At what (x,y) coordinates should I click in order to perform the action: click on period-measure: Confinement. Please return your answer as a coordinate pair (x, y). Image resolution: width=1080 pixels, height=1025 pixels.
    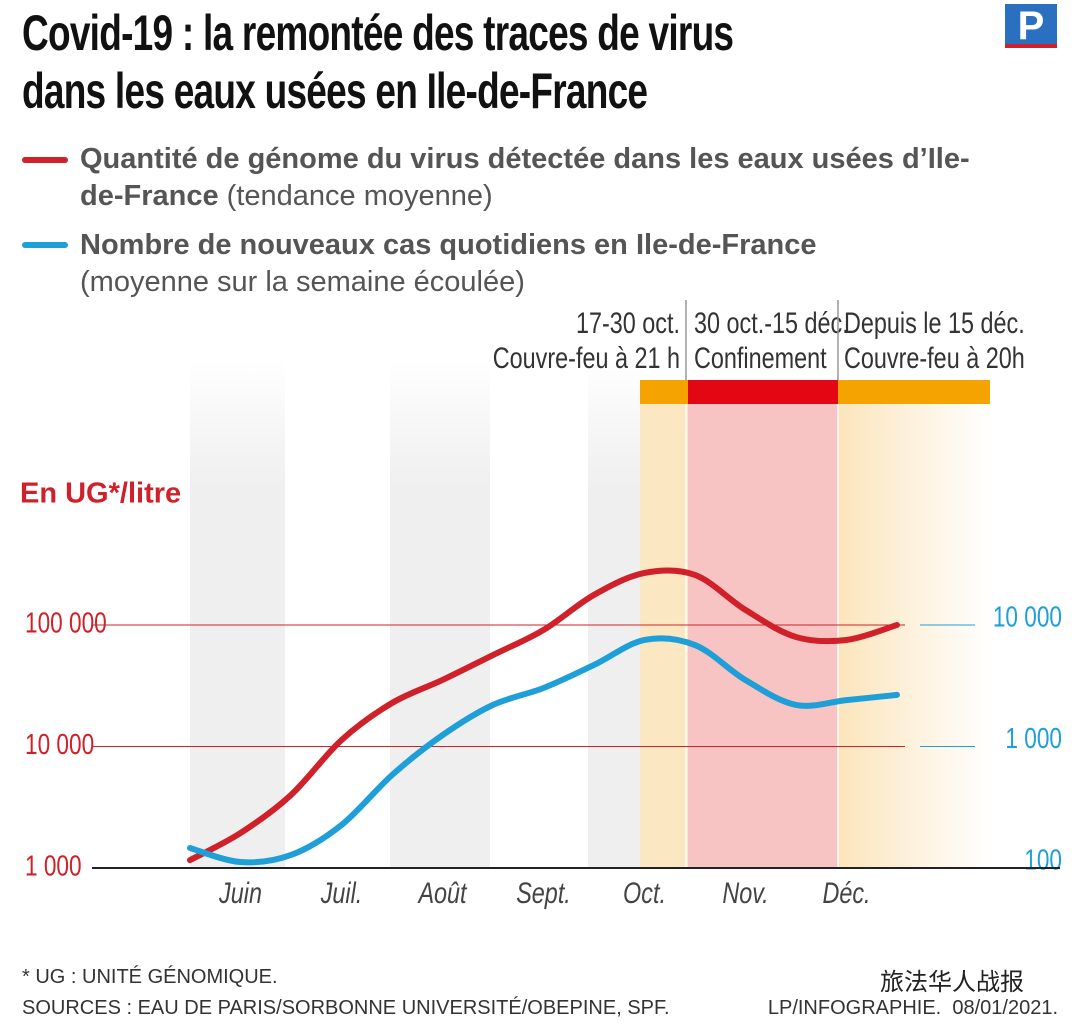
    Looking at the image, I should click on (760, 357).